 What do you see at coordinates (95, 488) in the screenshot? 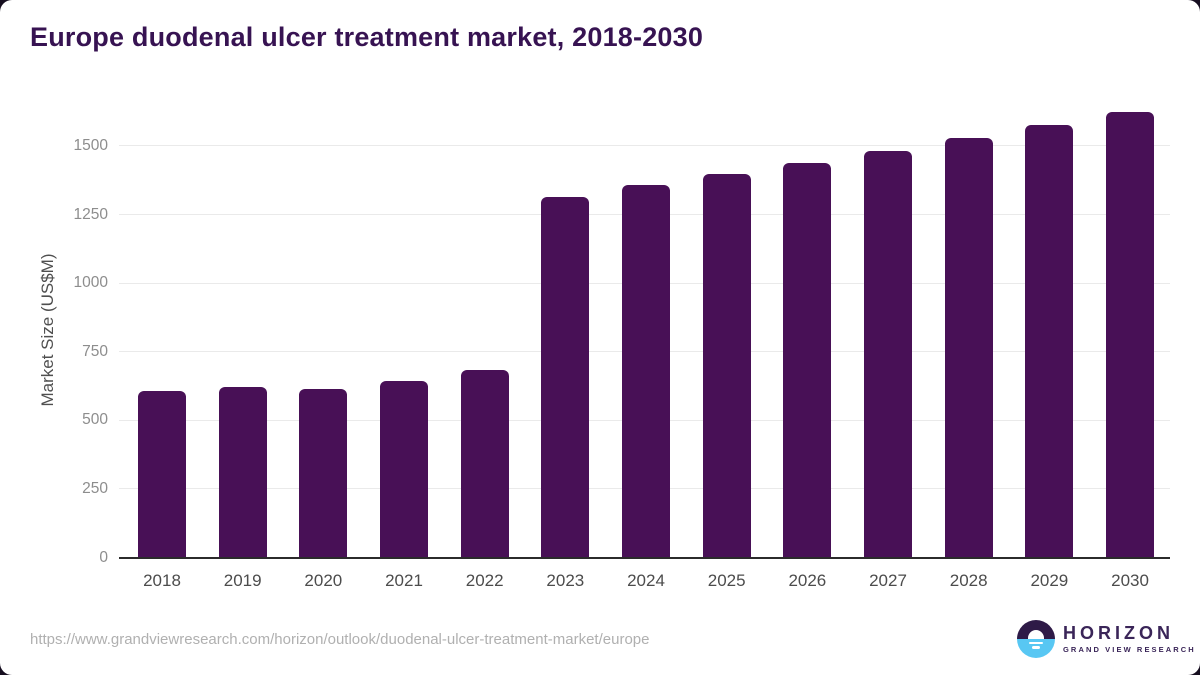
I see `y-tick-label-250: 250` at bounding box center [95, 488].